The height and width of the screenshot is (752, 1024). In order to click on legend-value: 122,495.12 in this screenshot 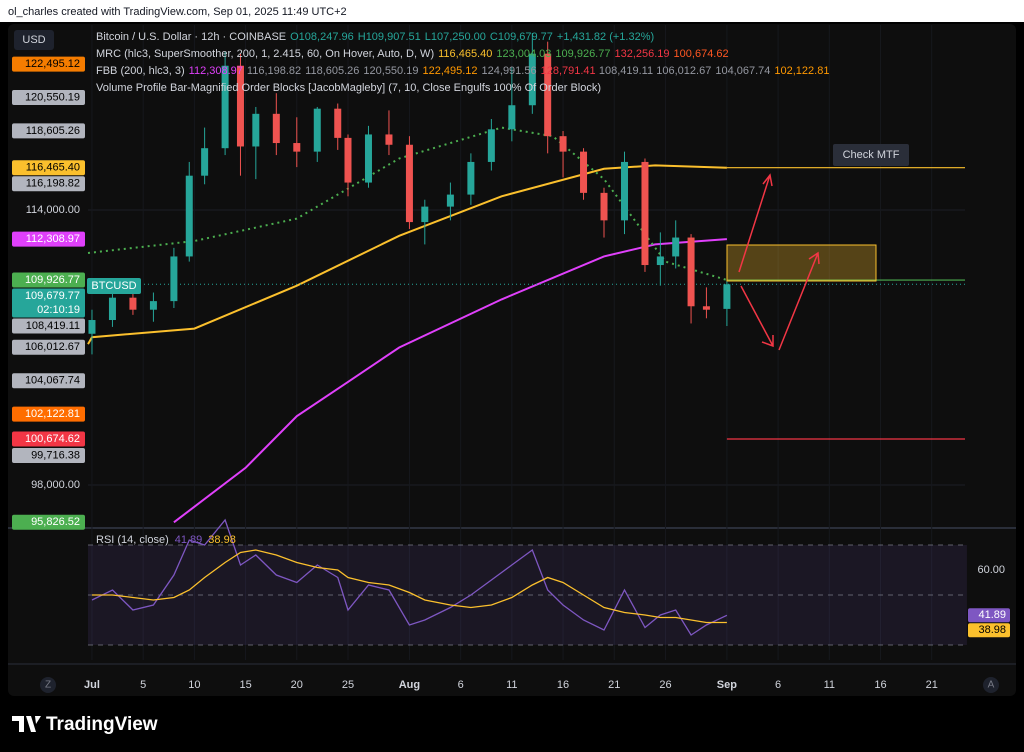, I will do `click(449, 71)`.